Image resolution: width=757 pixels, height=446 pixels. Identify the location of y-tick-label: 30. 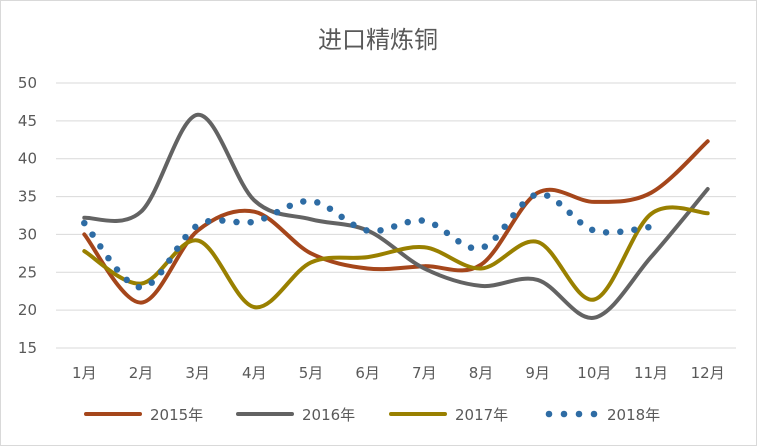
(27, 234).